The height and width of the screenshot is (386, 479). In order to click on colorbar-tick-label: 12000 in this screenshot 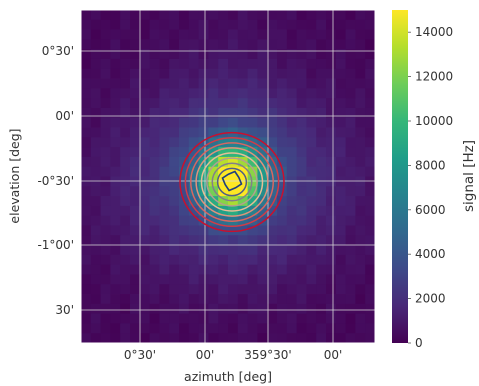, I will do `click(434, 77)`.